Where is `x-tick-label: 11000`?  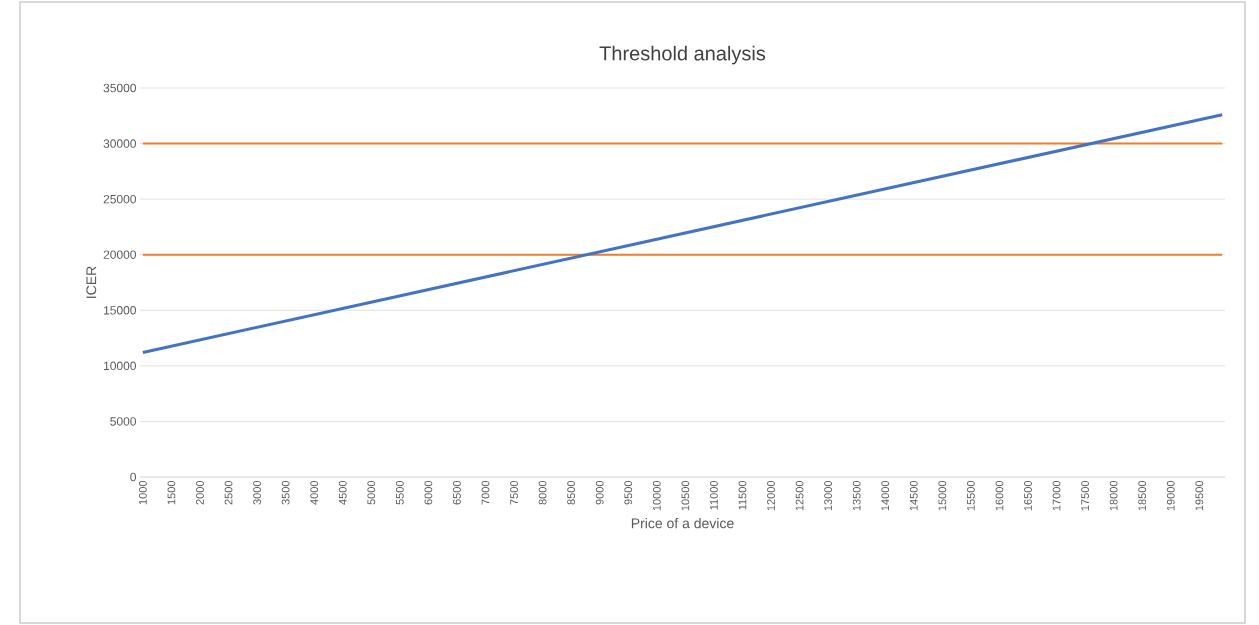
x-tick-label: 11000 is located at coordinates (714, 495).